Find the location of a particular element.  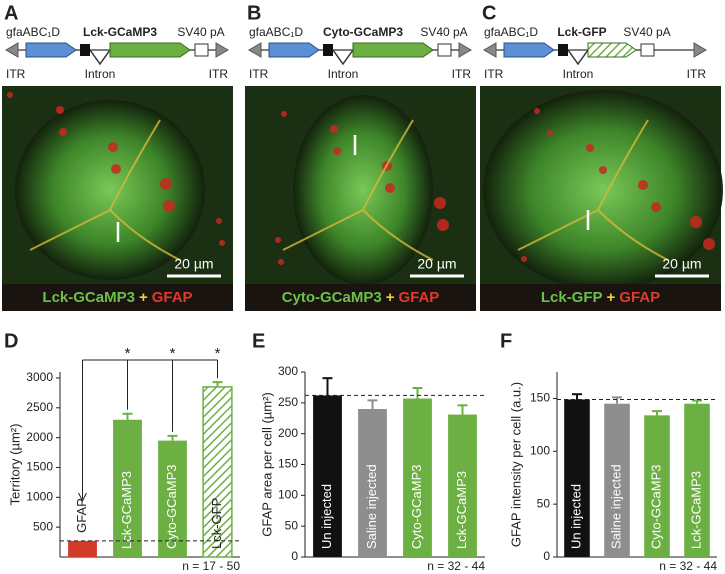

caption: Cyto-GCaMP3 + GFAP is located at coordinates (361, 297).